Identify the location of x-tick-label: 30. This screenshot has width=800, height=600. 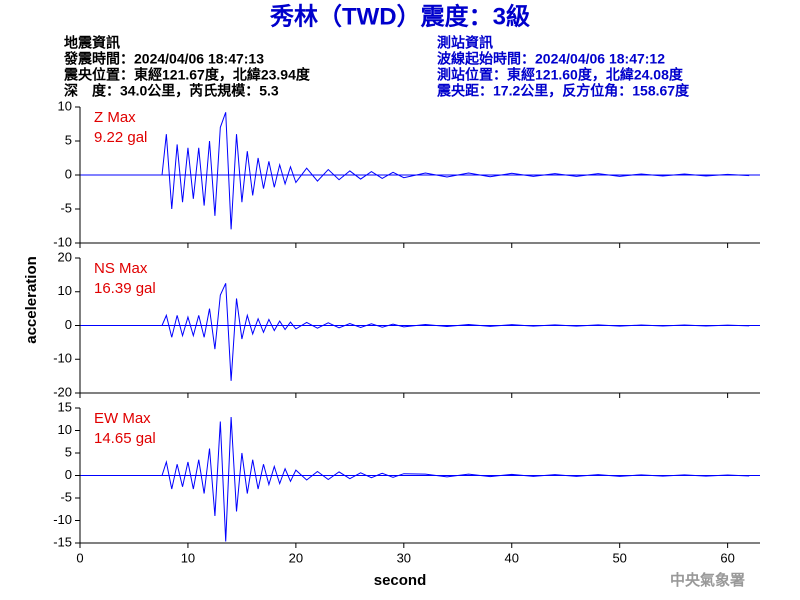
(404, 557).